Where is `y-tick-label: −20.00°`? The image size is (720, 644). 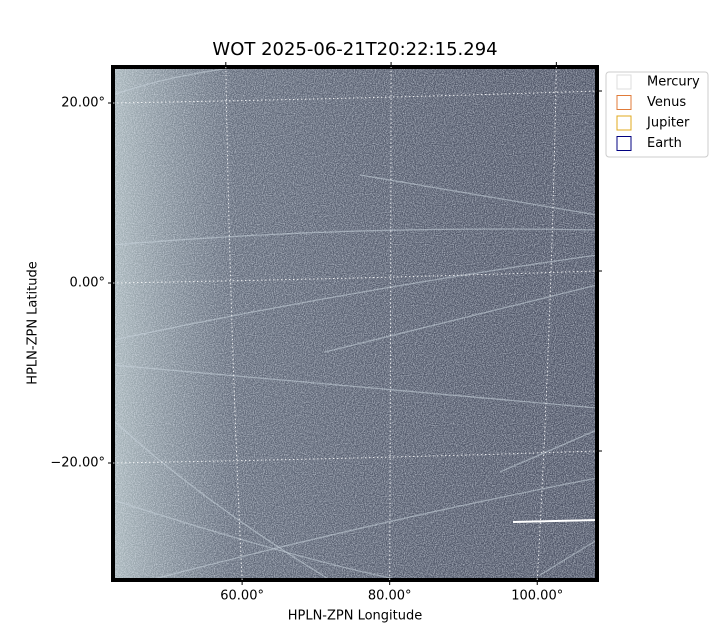
y-tick-label: −20.00° is located at coordinates (77, 463).